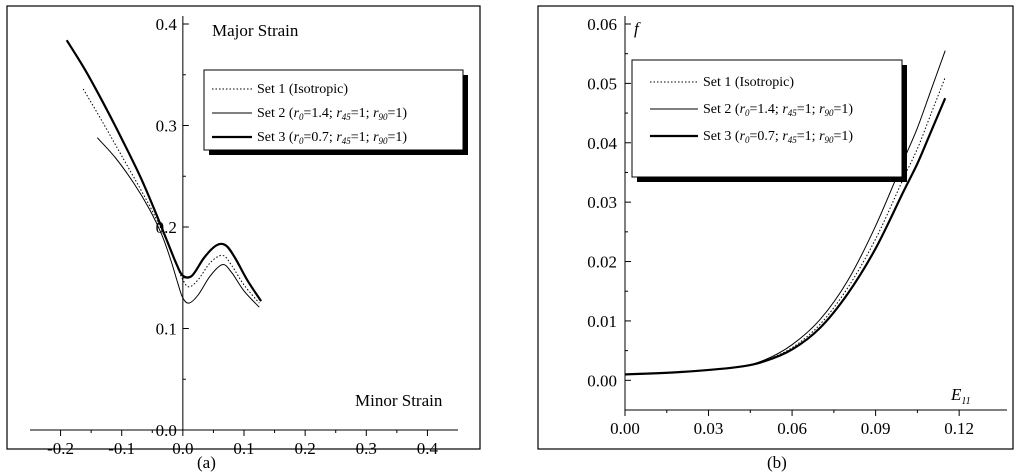 This screenshot has width=1019, height=474. Describe the element at coordinates (255, 30) in the screenshot. I see `panel-a-ylabel: Major Strain` at that location.